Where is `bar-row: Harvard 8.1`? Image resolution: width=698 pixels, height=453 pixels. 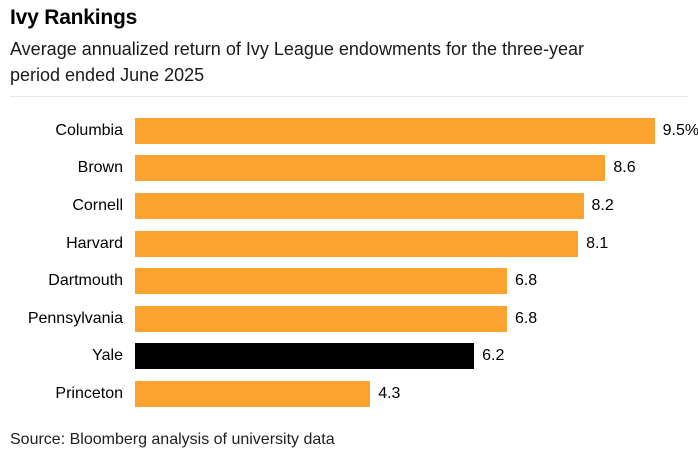 bar-row: Harvard 8.1 is located at coordinates (349, 244).